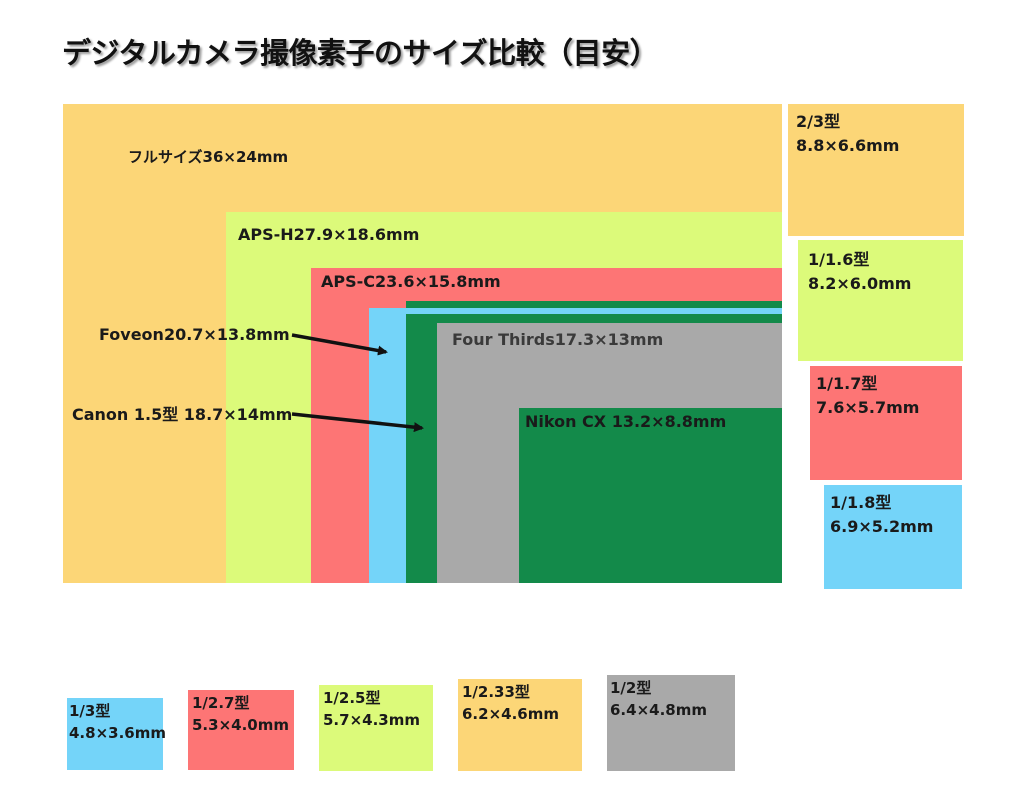 Image resolution: width=1024 pixels, height=800 pixels. Describe the element at coordinates (847, 383) in the screenshot. I see `sensor-1-1-7-type: 1/1.7型` at that location.